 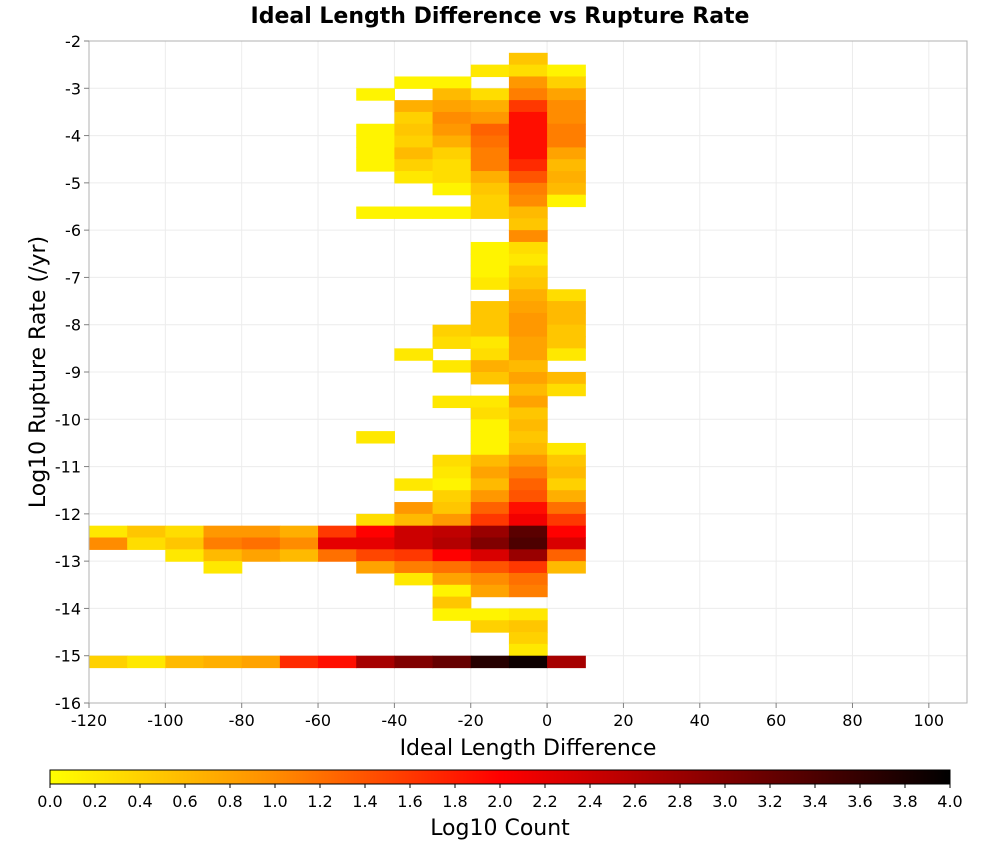 What do you see at coordinates (242, 720) in the screenshot?
I see `x-tick-label: -80` at bounding box center [242, 720].